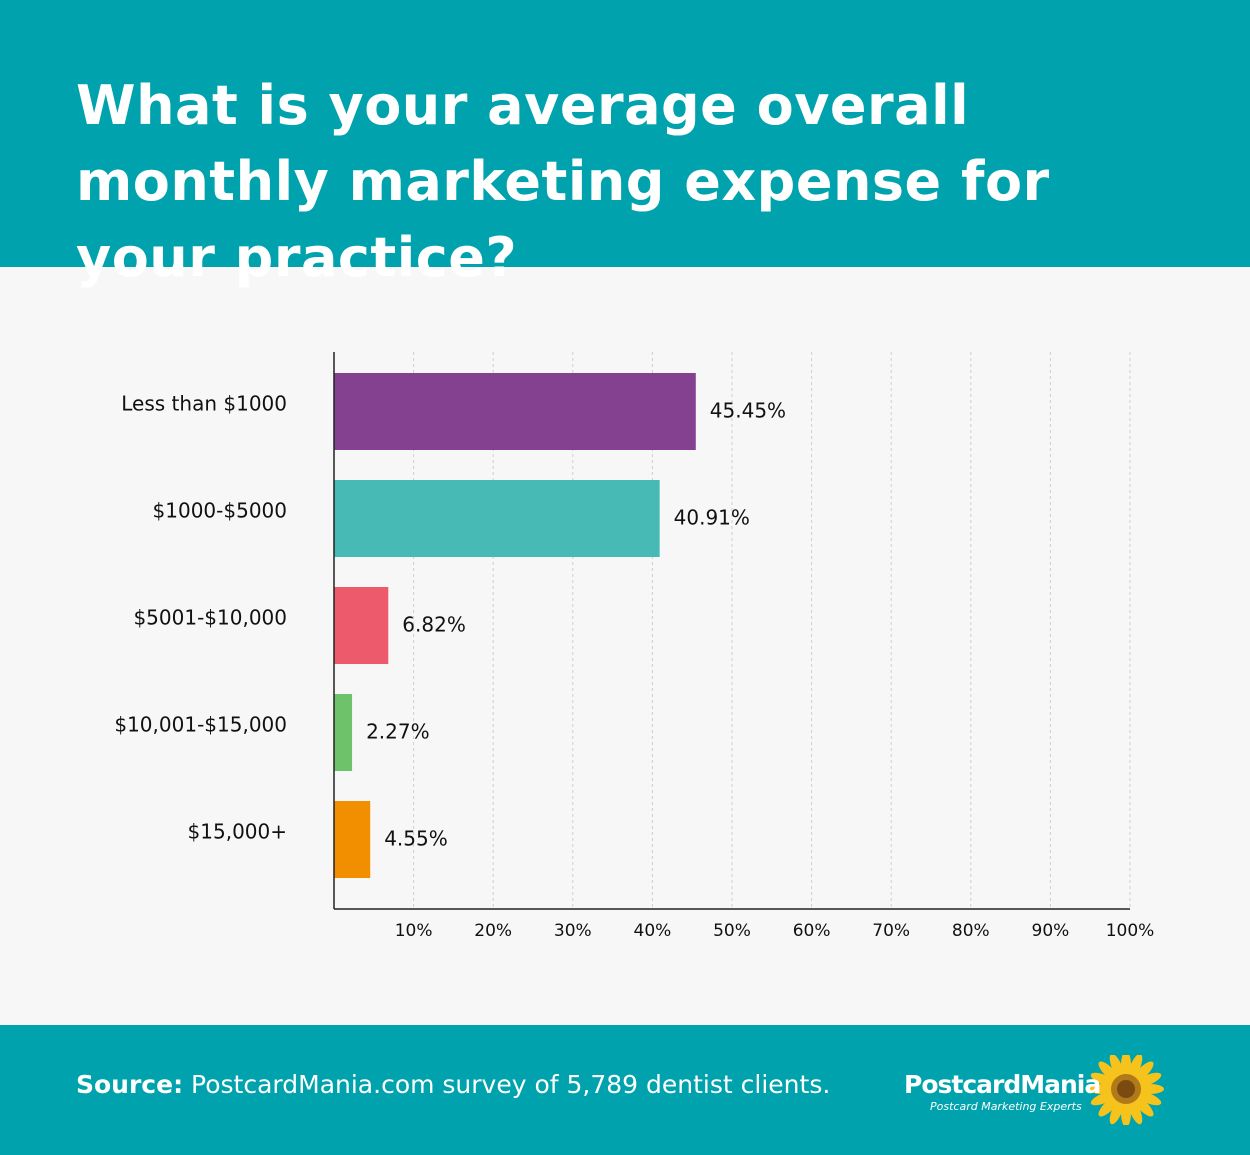  What do you see at coordinates (414, 931) in the screenshot?
I see `x-tick-label: 10%` at bounding box center [414, 931].